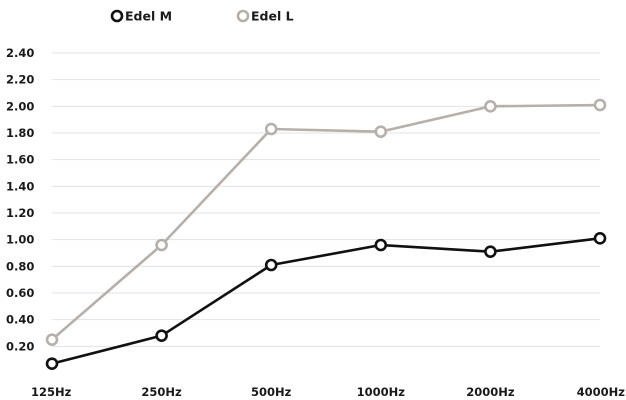  I want to click on x-tick-label: 125Hz, so click(51, 392).